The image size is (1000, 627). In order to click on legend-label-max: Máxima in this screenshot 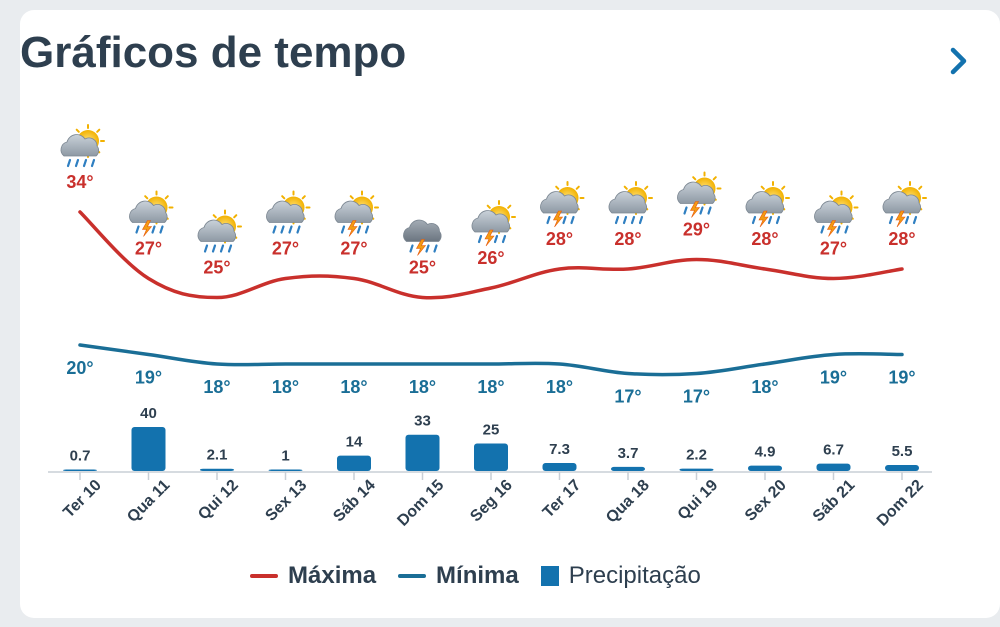, I will do `click(332, 575)`.